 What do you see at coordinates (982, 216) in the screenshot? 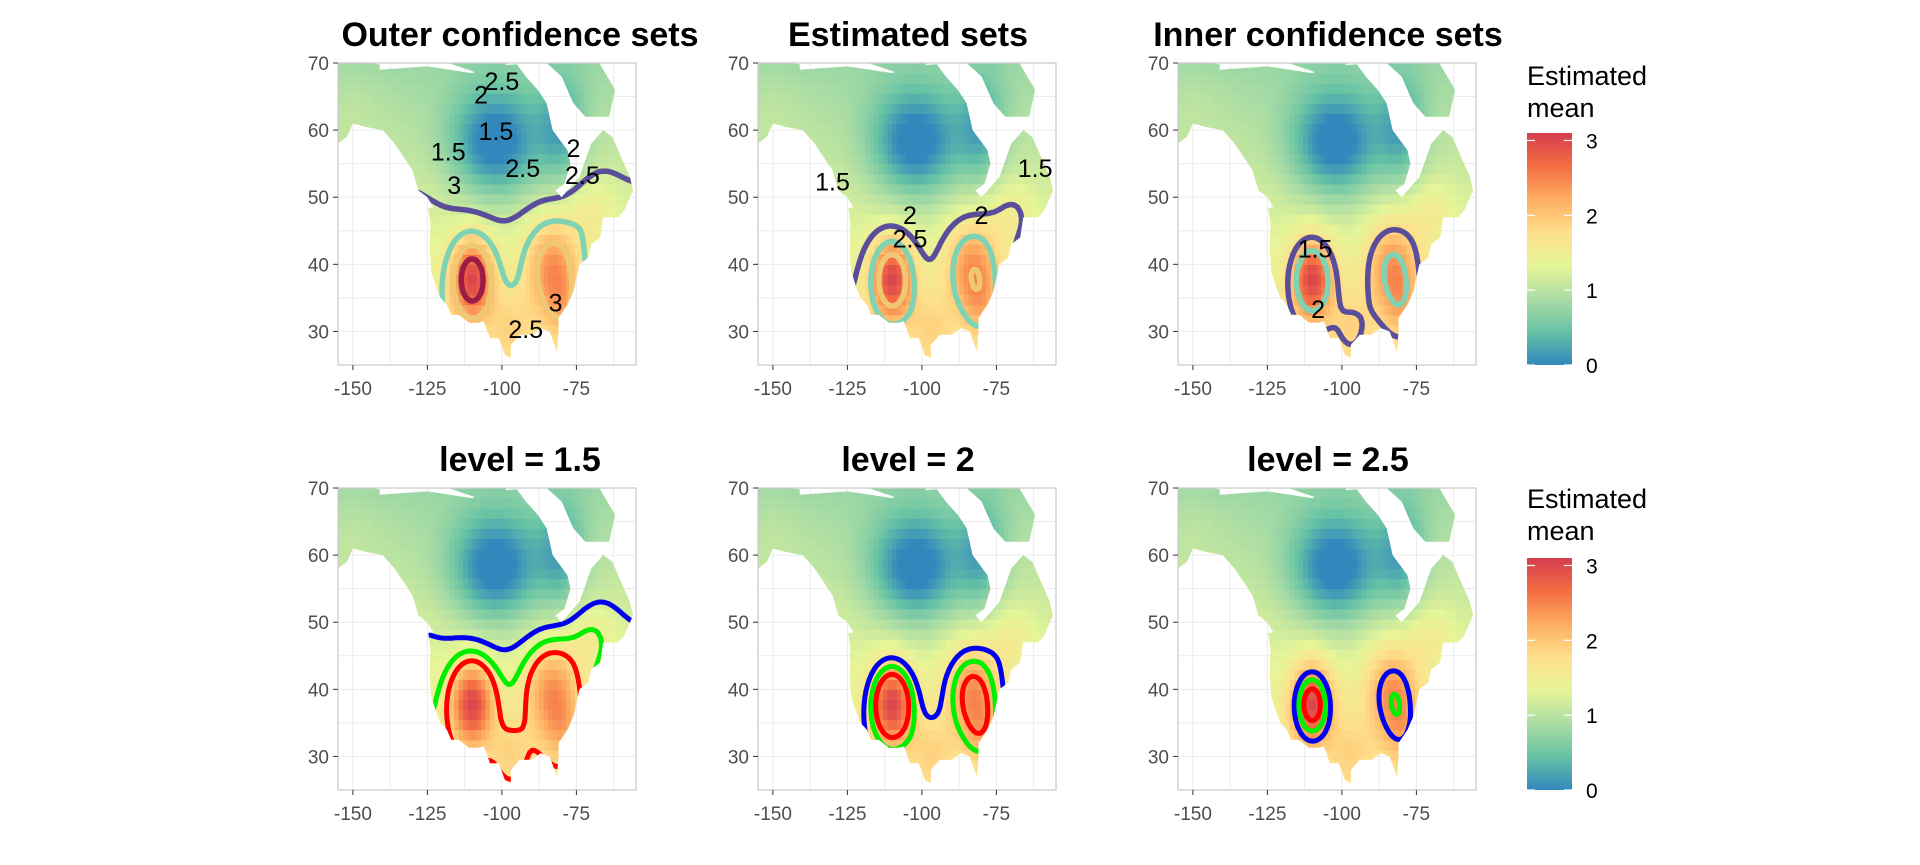
I see `contour-label: 2` at bounding box center [982, 216].